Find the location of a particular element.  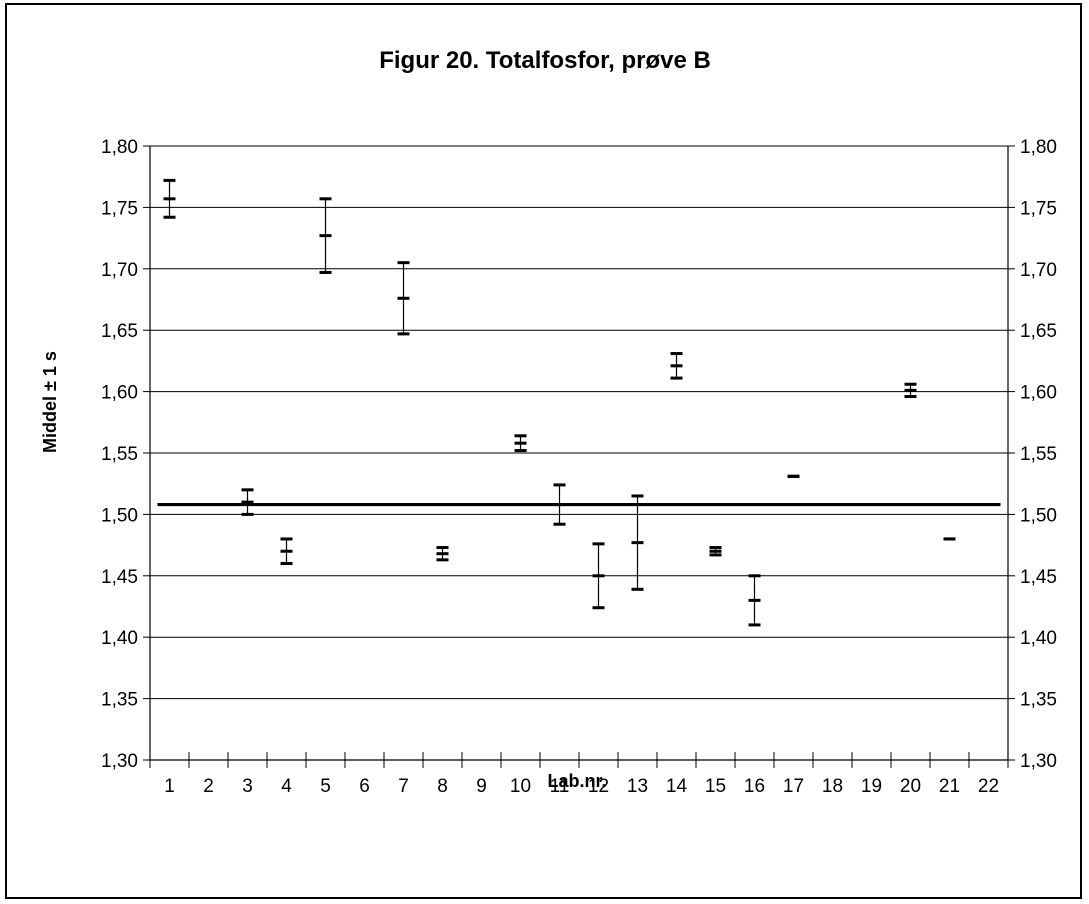

x-tick-label: 22 is located at coordinates (988, 786).